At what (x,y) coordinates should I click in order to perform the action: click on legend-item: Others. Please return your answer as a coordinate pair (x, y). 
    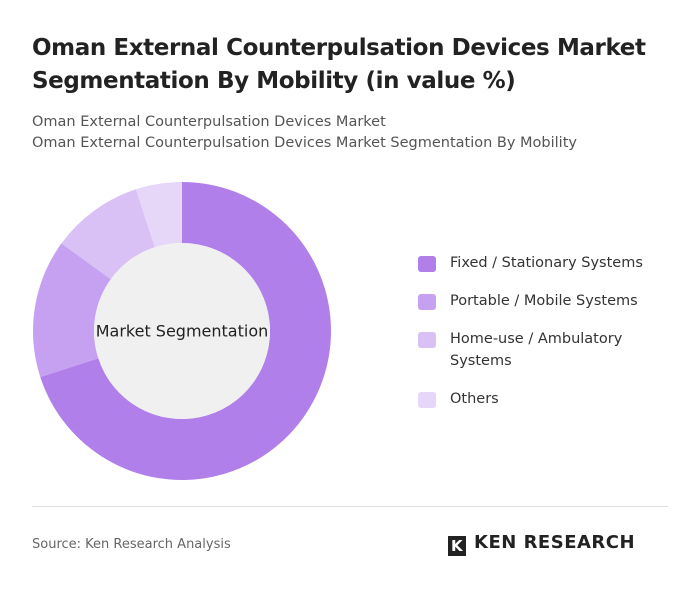
    Looking at the image, I should click on (548, 399).